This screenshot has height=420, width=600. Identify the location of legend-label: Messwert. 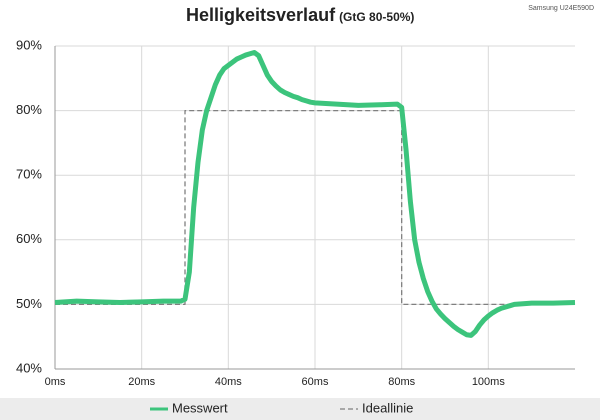
(200, 407).